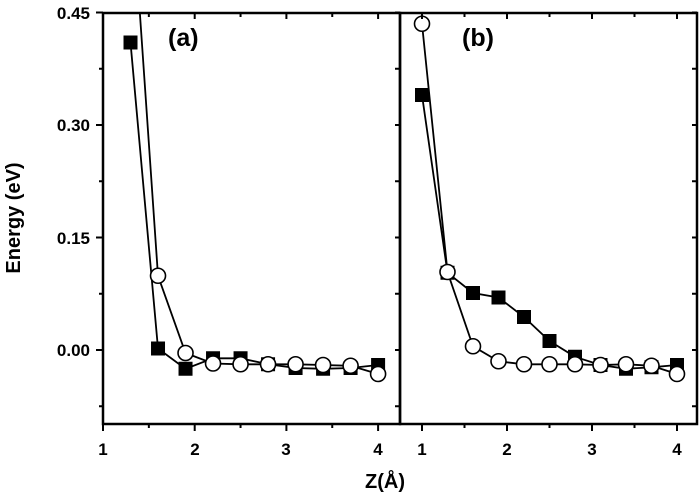 This screenshot has width=700, height=493. I want to click on y-tick-label: 0.30, so click(73, 125).